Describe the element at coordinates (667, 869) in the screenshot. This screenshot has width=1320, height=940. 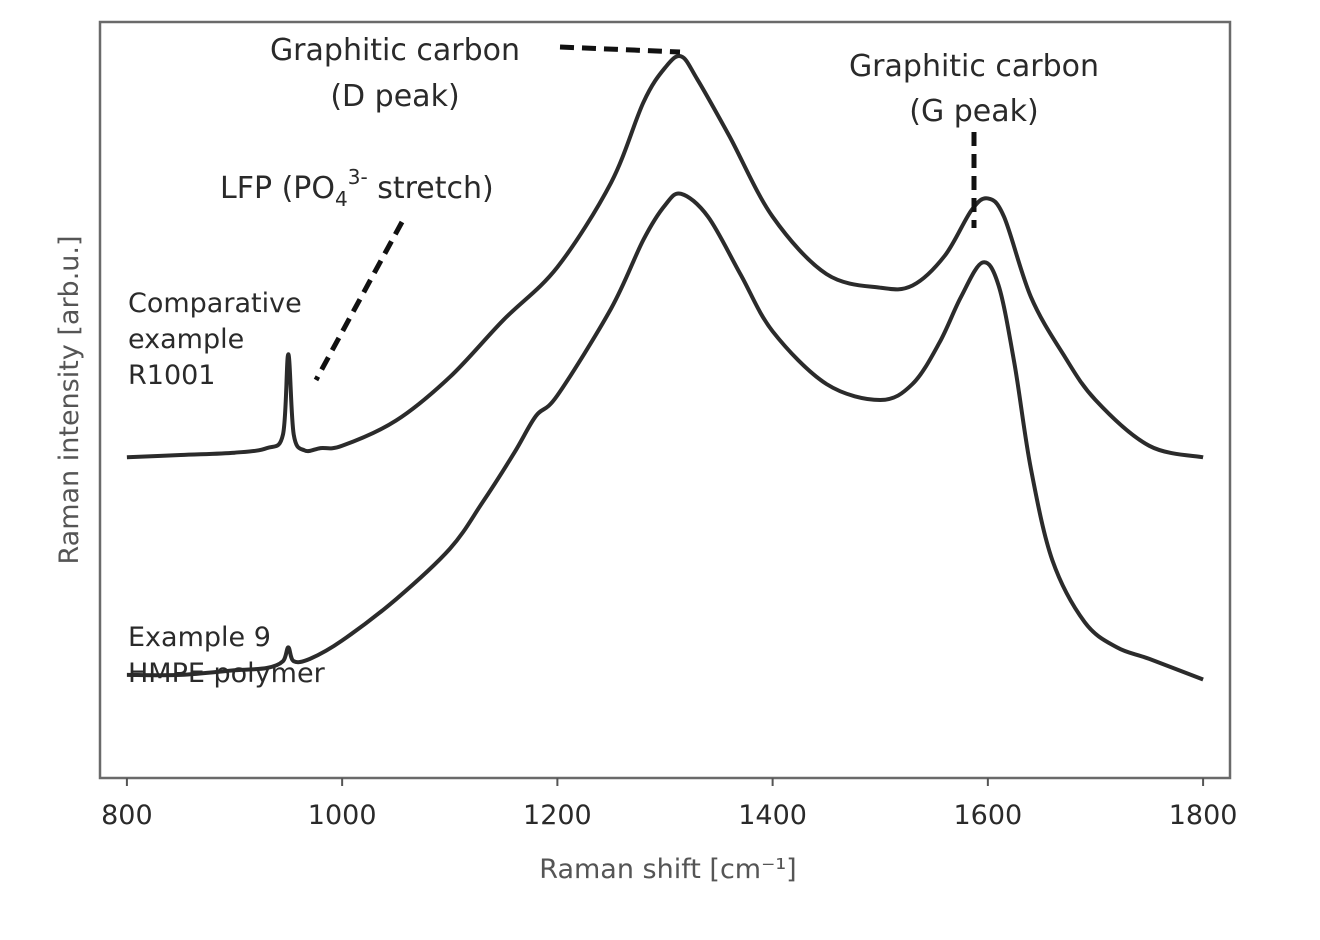
I see `x-axis-label: Raman shift [cm⁻¹]` at that location.